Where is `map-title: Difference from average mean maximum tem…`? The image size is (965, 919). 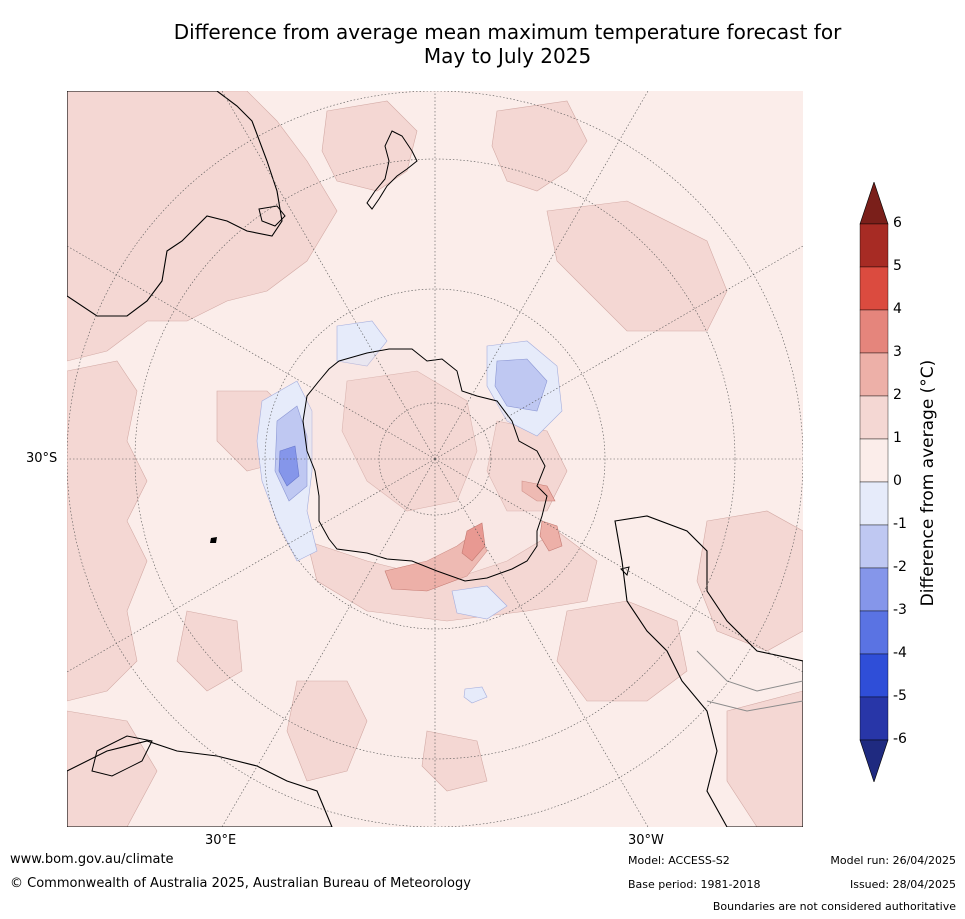 map-title: Difference from average mean maximum tem… is located at coordinates (507, 44).